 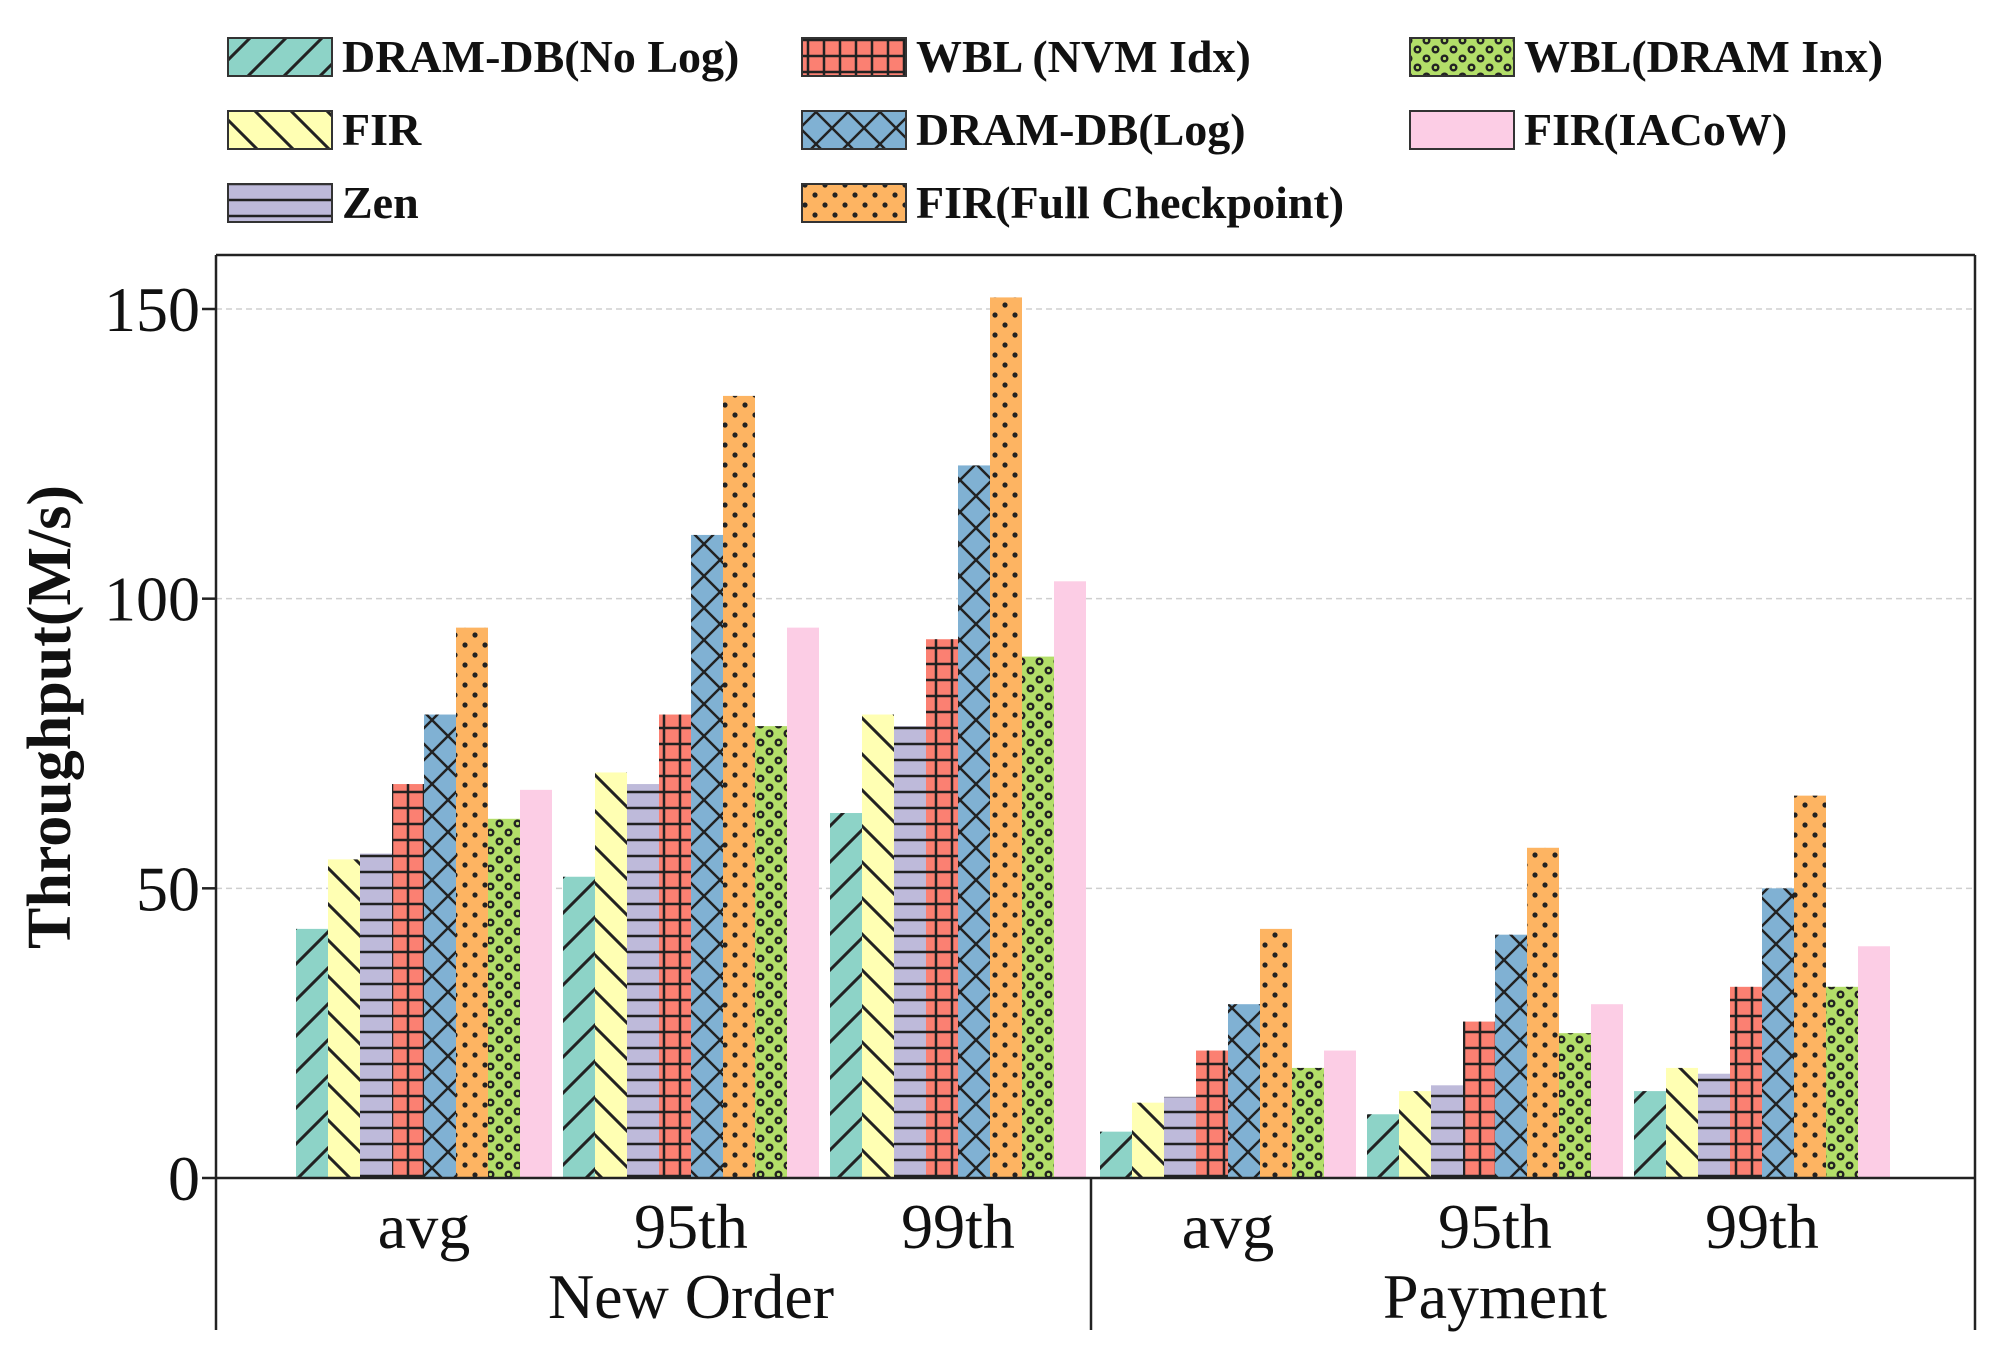 I want to click on bar-wbl-nvm-idx-new-order-avg, so click(x=408, y=981).